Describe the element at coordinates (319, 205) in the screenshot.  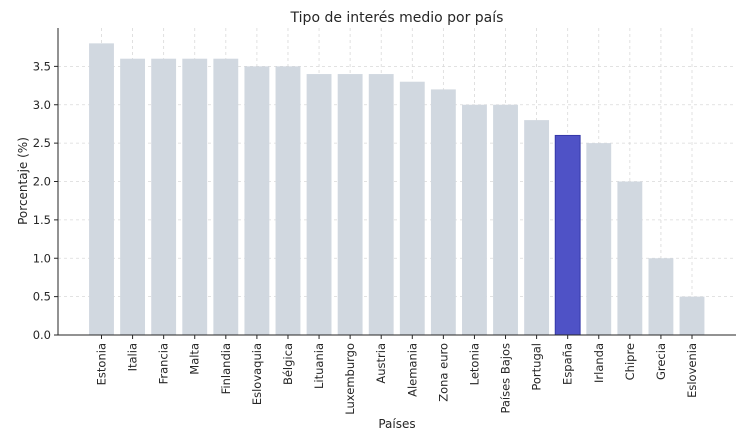
I see `bar-lituania` at that location.